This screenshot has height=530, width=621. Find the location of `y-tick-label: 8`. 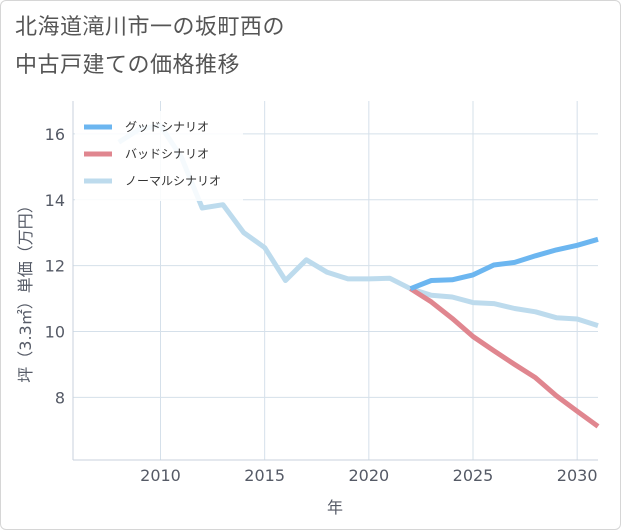

y-tick-label: 8 is located at coordinates (60, 397).